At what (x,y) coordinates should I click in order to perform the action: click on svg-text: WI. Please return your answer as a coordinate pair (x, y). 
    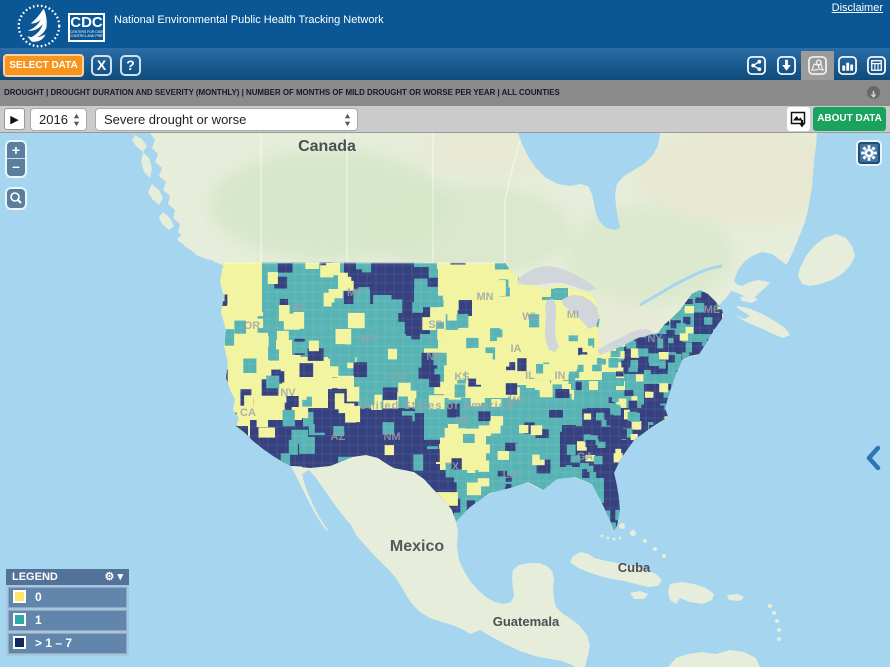
    Looking at the image, I should click on (528, 317).